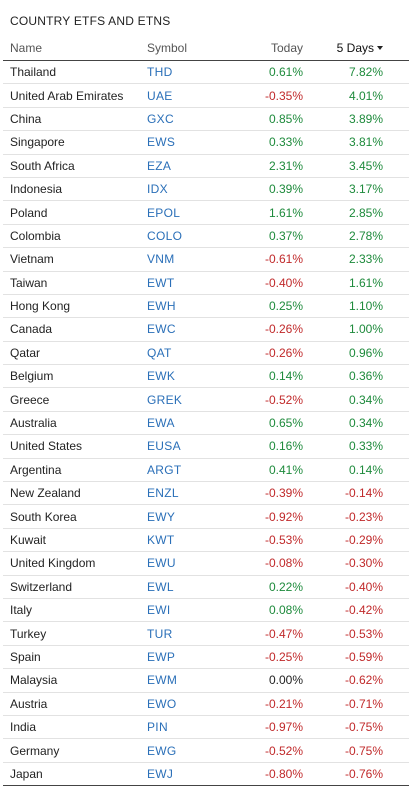 This screenshot has height=793, width=411. I want to click on symbol-link: VNM, so click(186, 259).